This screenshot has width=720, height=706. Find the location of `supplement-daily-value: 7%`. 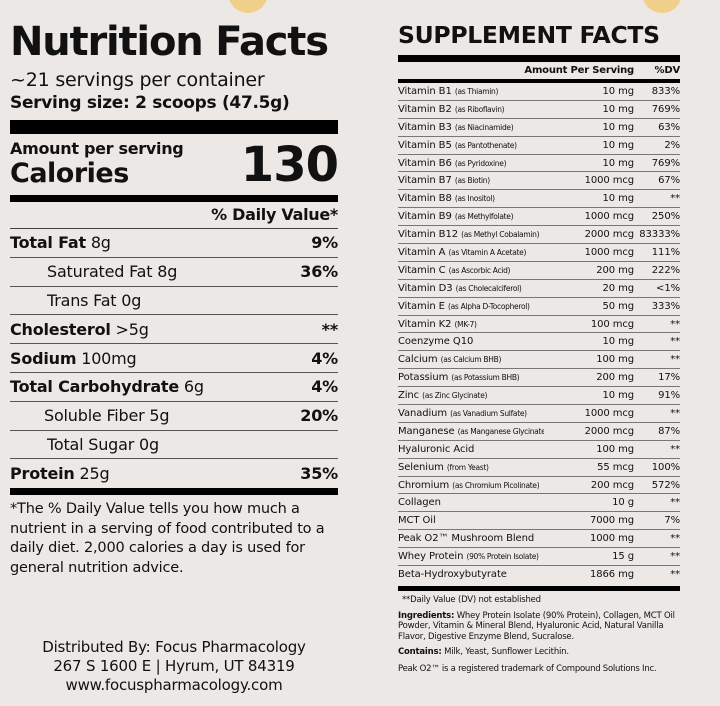

supplement-daily-value: 7% is located at coordinates (672, 521).